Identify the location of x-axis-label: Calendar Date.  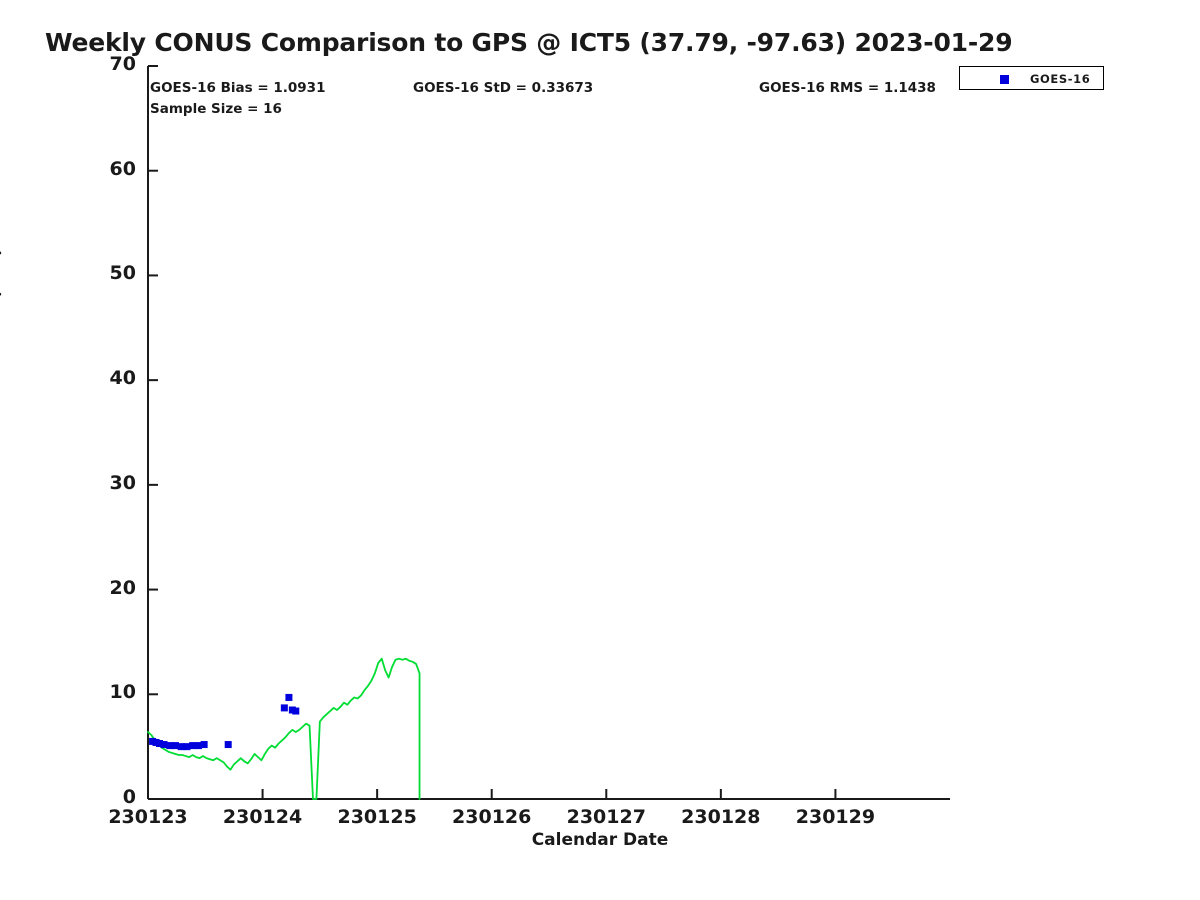
(600, 840).